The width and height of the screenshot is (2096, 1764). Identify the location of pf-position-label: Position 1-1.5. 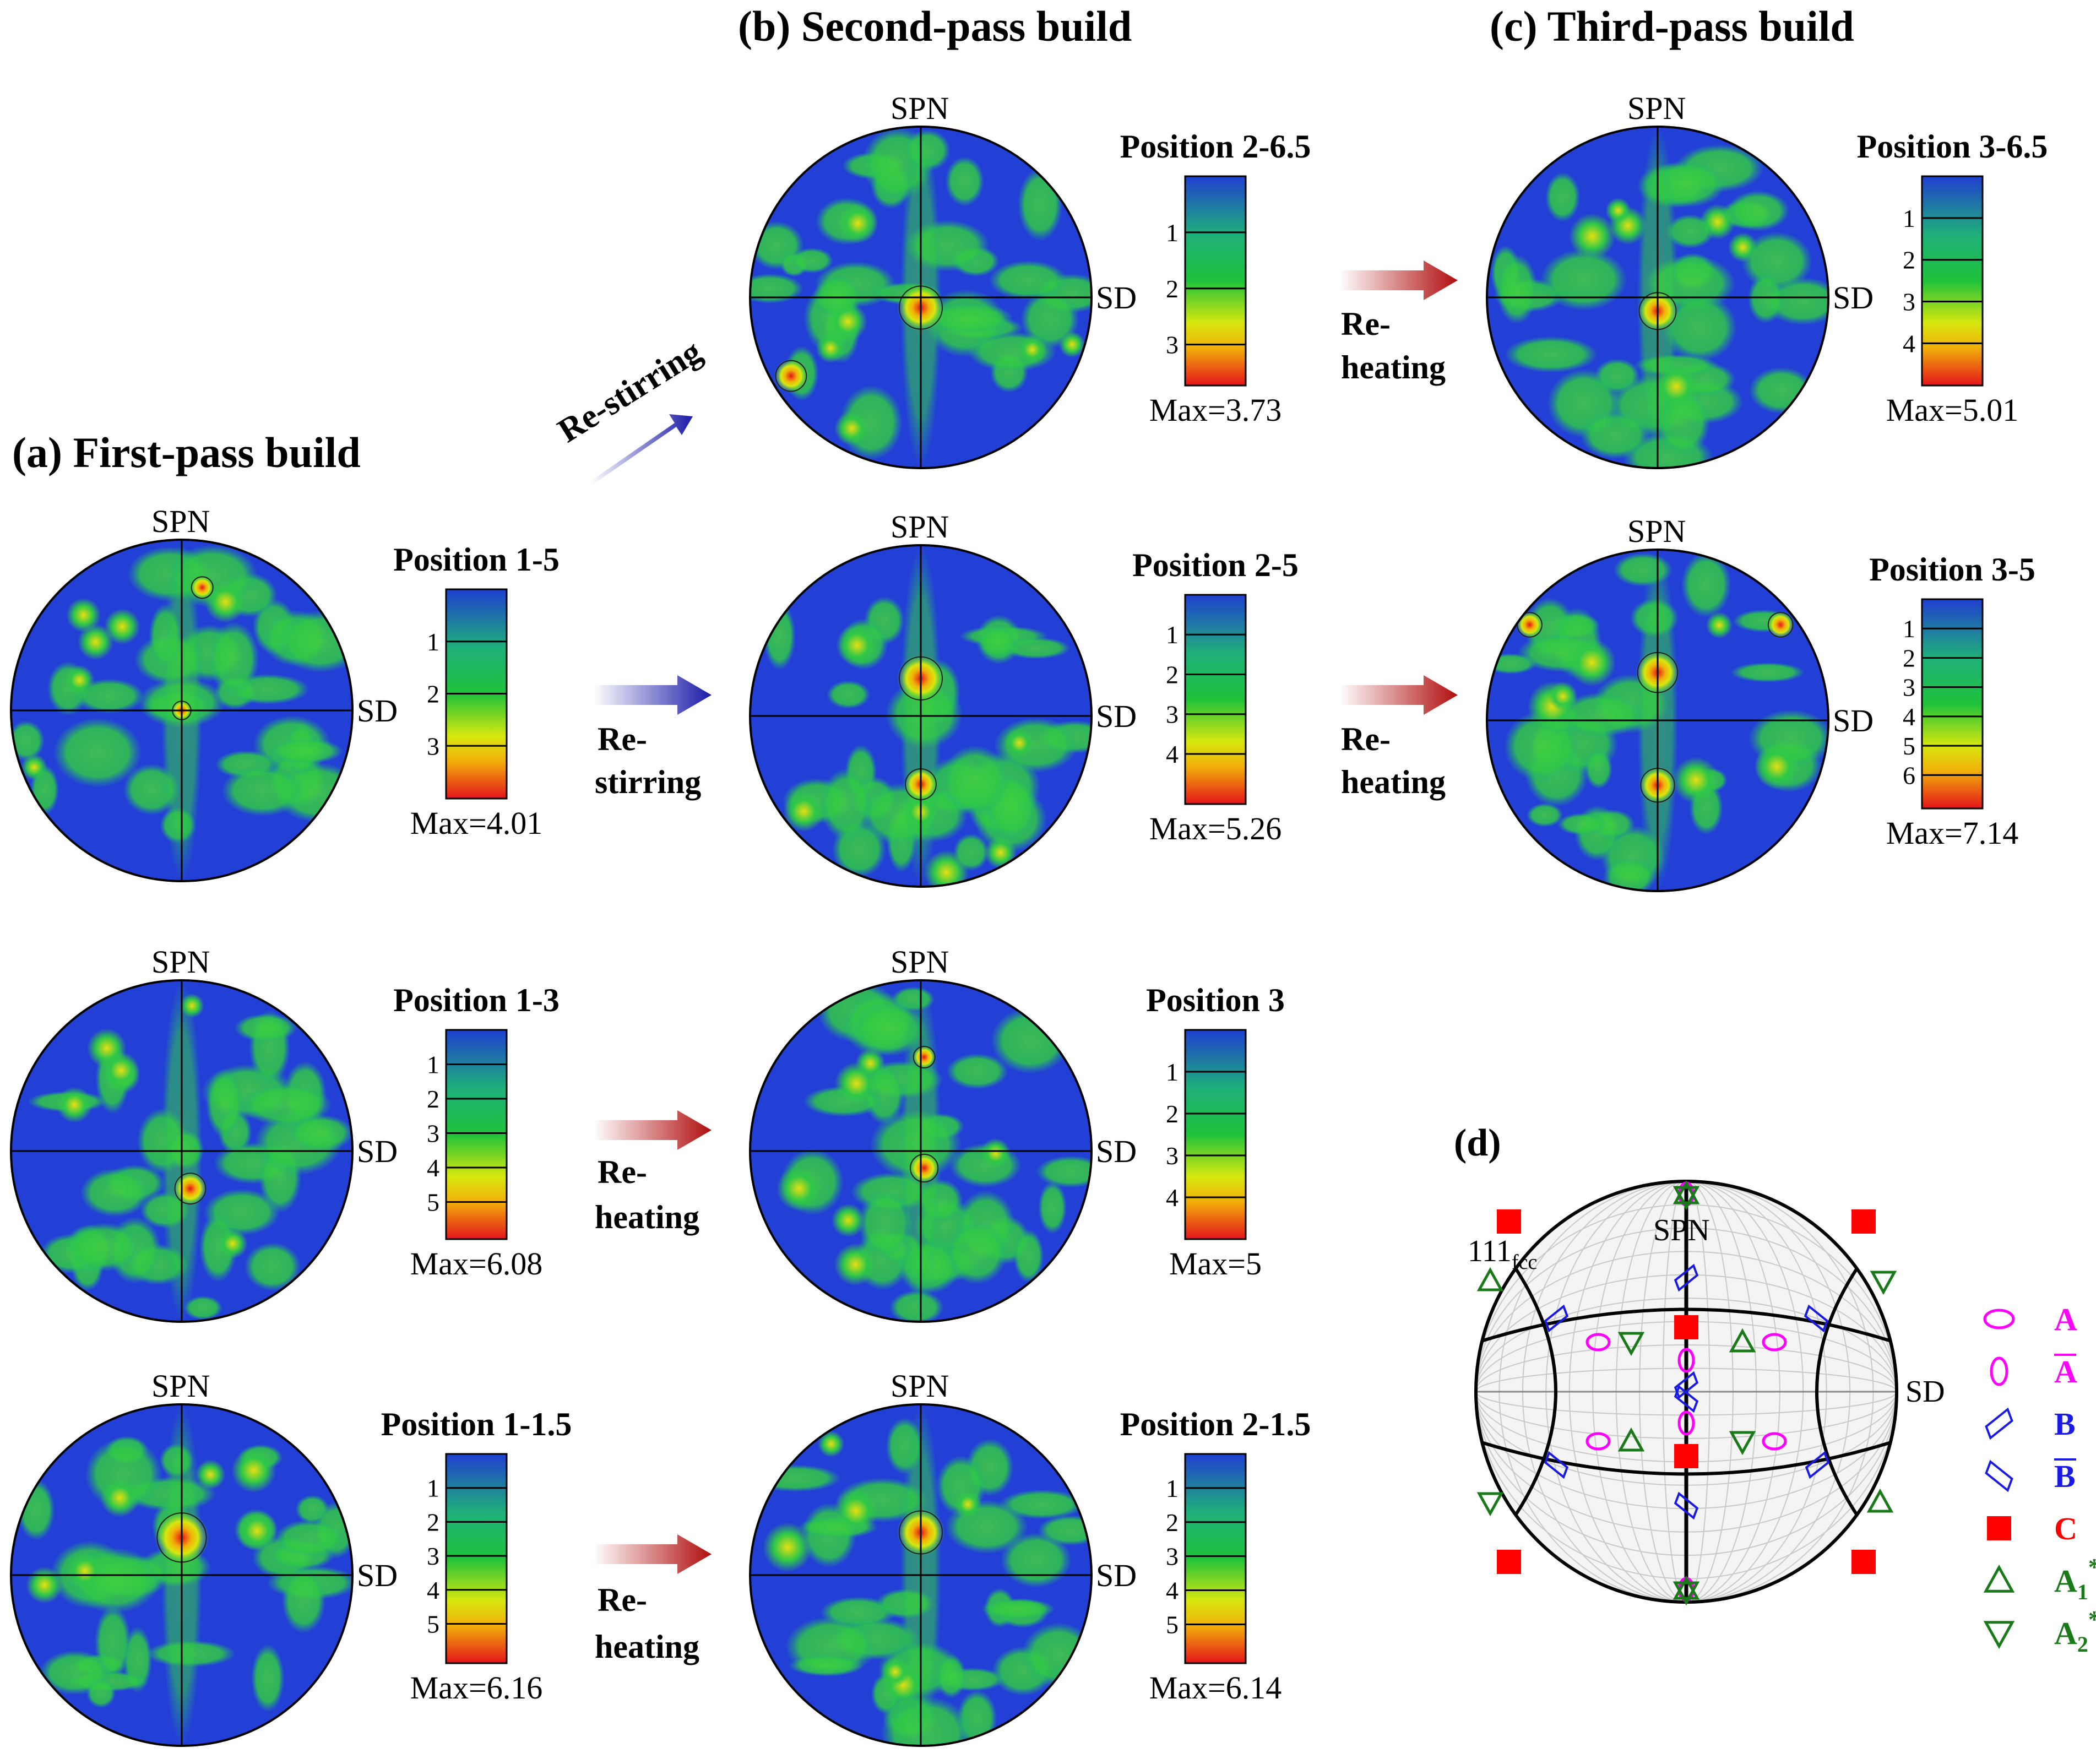
(476, 1424).